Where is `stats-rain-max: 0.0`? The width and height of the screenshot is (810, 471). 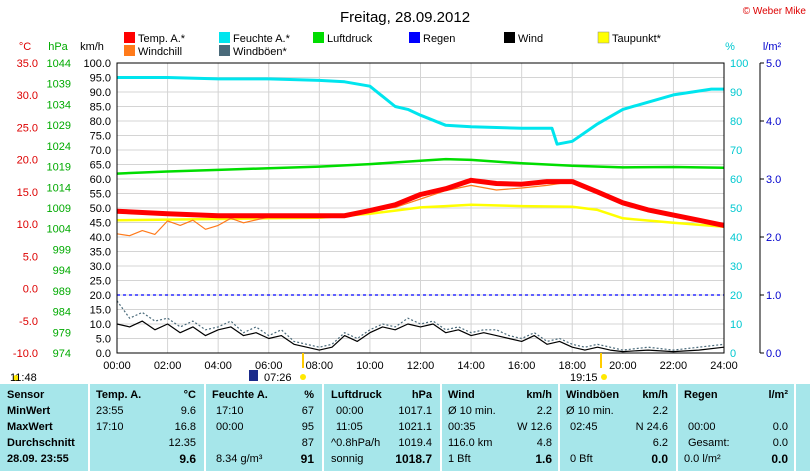
stats-rain-max: 0.0 is located at coordinates (780, 427).